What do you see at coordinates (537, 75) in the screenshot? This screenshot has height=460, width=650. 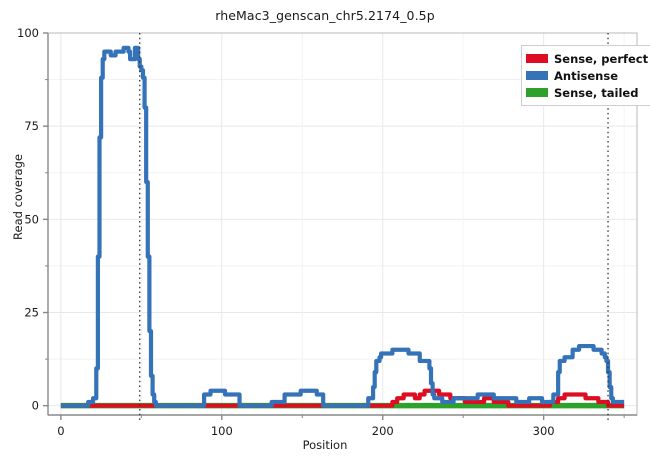 I see `legend-swatch-antisense` at bounding box center [537, 75].